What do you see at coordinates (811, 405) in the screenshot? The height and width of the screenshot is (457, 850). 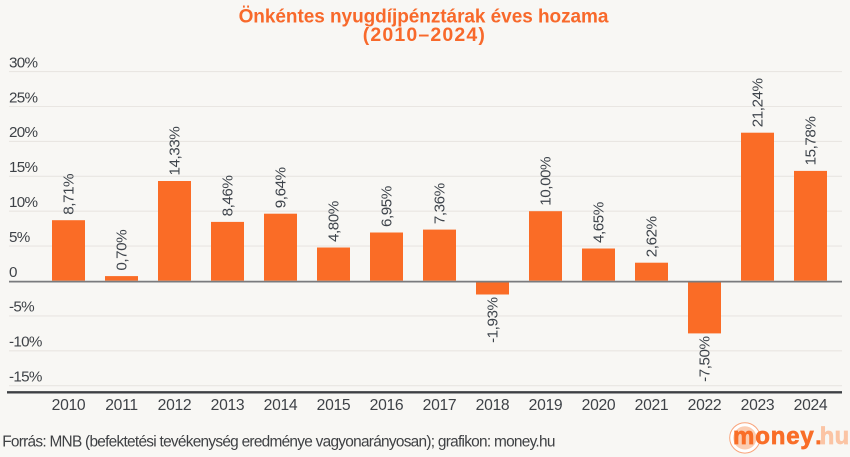 I see `svg-text: 2024` at bounding box center [811, 405].